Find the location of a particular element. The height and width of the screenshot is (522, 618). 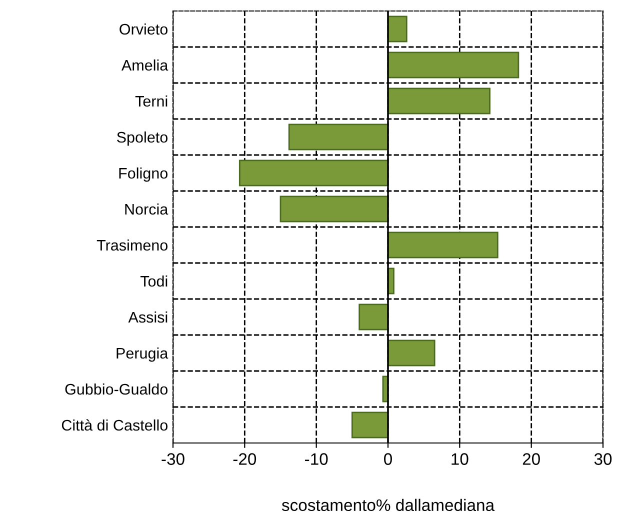

y-tick-label: Spoleto is located at coordinates (142, 138).